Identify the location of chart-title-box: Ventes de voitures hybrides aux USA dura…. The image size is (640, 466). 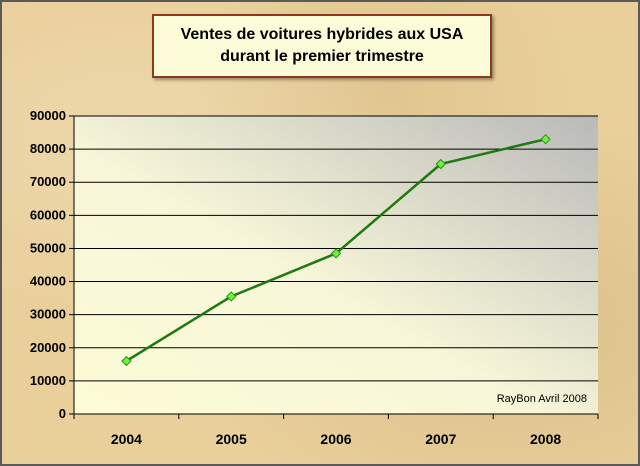
(322, 46).